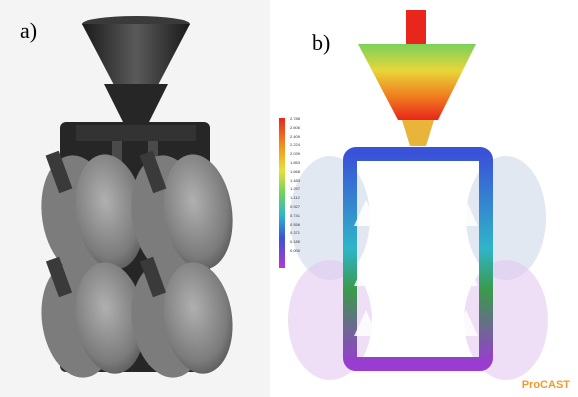  What do you see at coordinates (93, 317) in the screenshot?
I see `casting-part-bottom-left` at bounding box center [93, 317].